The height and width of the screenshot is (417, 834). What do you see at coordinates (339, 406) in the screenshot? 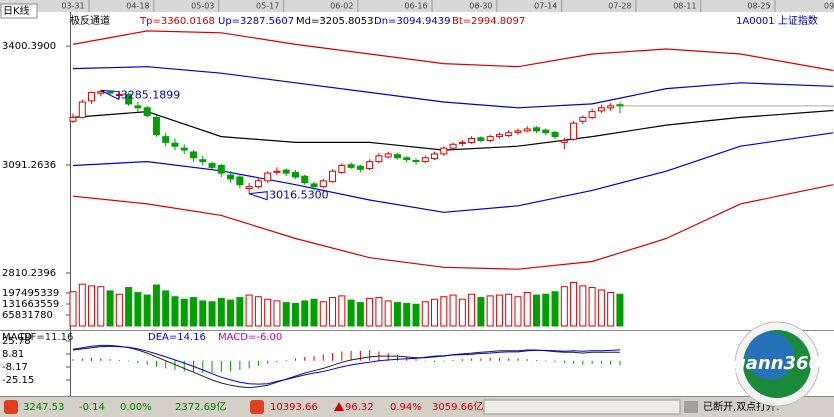
I see `up-arrow` at bounding box center [339, 406].